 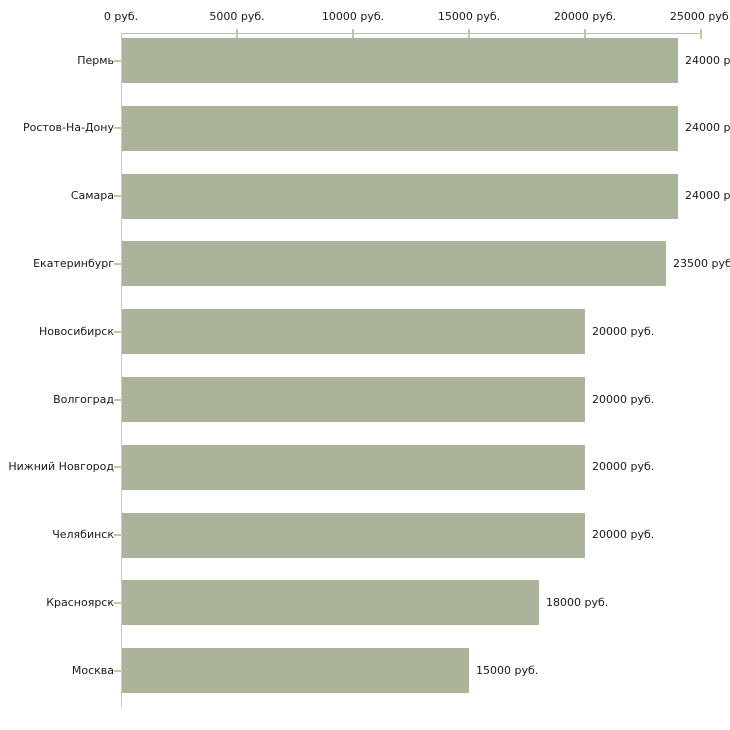 What do you see at coordinates (121, 370) in the screenshot?
I see `y-axis-line` at bounding box center [121, 370].